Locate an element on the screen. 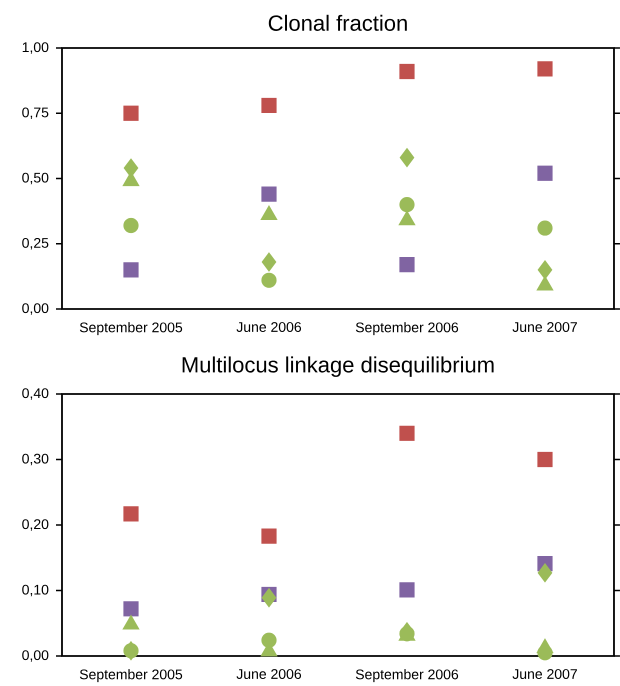 The height and width of the screenshot is (686, 620). y-tick-label: 1,00 is located at coordinates (35, 48).